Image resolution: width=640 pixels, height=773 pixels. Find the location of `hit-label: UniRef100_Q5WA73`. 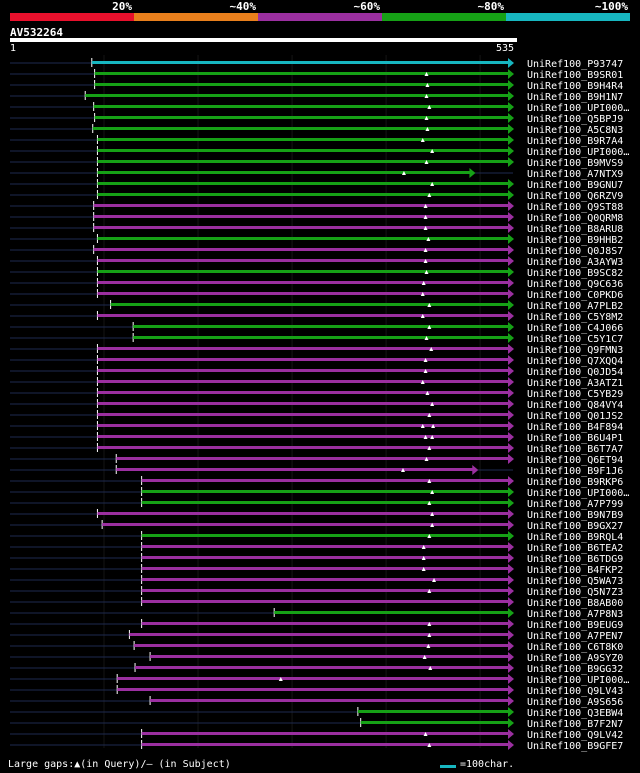

hit-label: UniRef100_Q5WA73 is located at coordinates (575, 581).